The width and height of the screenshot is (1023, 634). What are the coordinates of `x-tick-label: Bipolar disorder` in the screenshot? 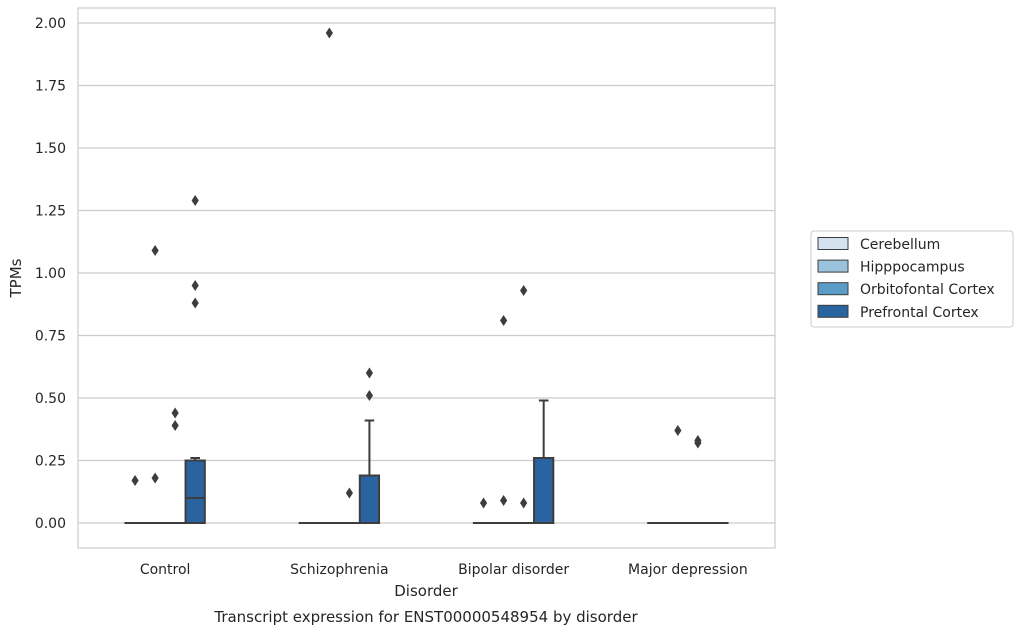 It's located at (513, 570).